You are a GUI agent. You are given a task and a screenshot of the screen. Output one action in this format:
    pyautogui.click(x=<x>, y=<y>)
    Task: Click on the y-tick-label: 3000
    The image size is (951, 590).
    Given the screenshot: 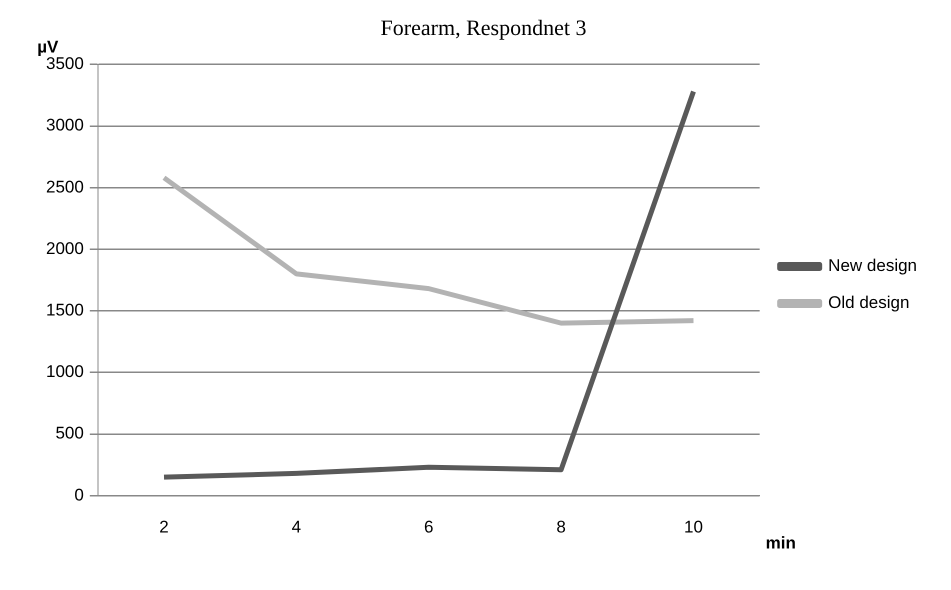 What is the action you would take?
    pyautogui.click(x=65, y=125)
    